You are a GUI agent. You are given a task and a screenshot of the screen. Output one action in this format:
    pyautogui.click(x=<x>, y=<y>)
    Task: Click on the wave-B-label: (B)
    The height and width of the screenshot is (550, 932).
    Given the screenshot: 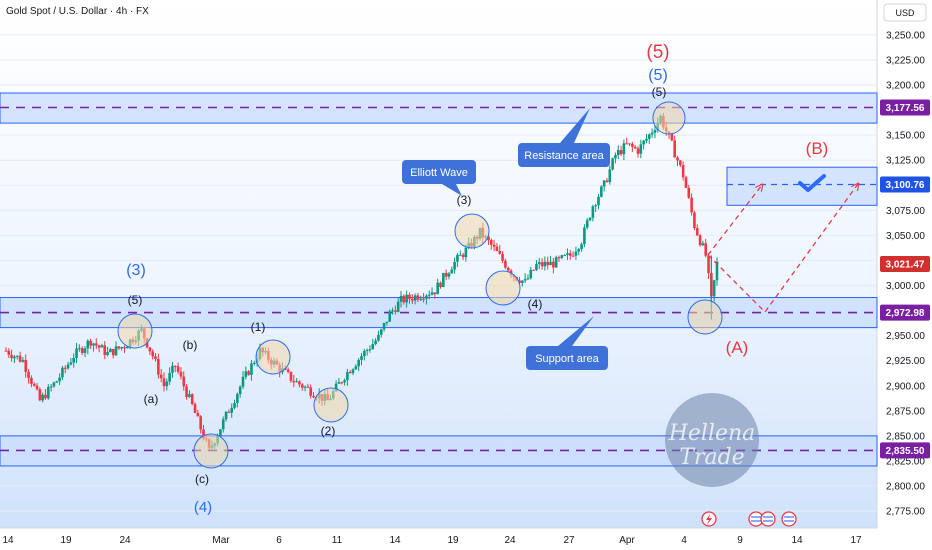 What is the action you would take?
    pyautogui.click(x=817, y=148)
    